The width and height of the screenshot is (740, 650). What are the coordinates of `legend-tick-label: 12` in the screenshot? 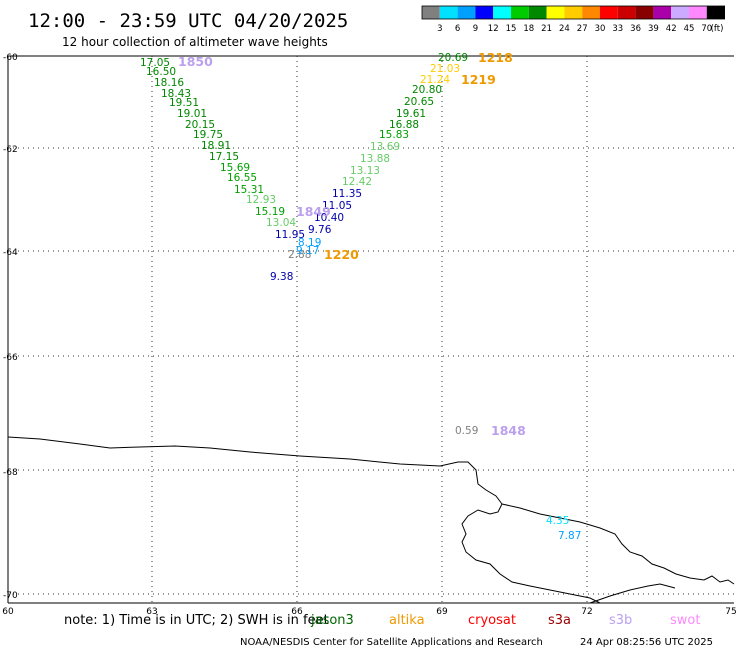 It's located at (493, 29).